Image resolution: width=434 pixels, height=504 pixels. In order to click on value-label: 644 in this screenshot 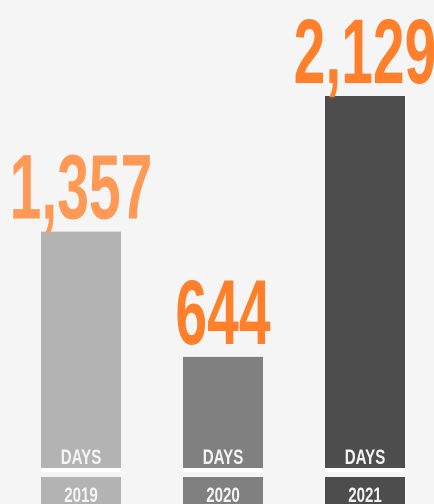, I will do `click(222, 313)`.